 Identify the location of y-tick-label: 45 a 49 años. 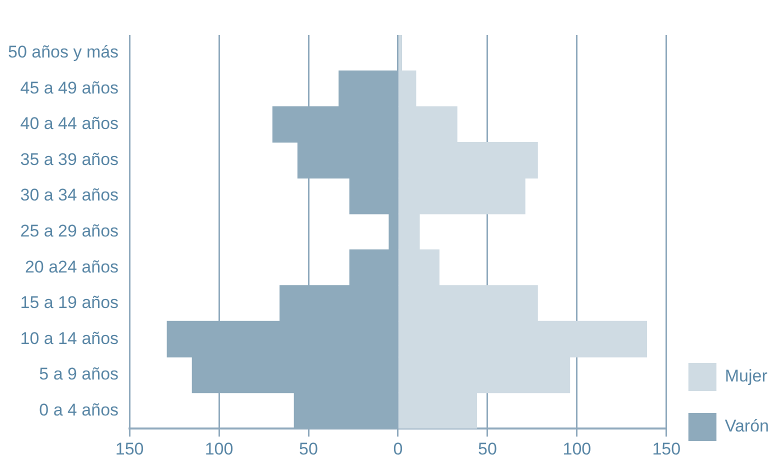
(69, 88).